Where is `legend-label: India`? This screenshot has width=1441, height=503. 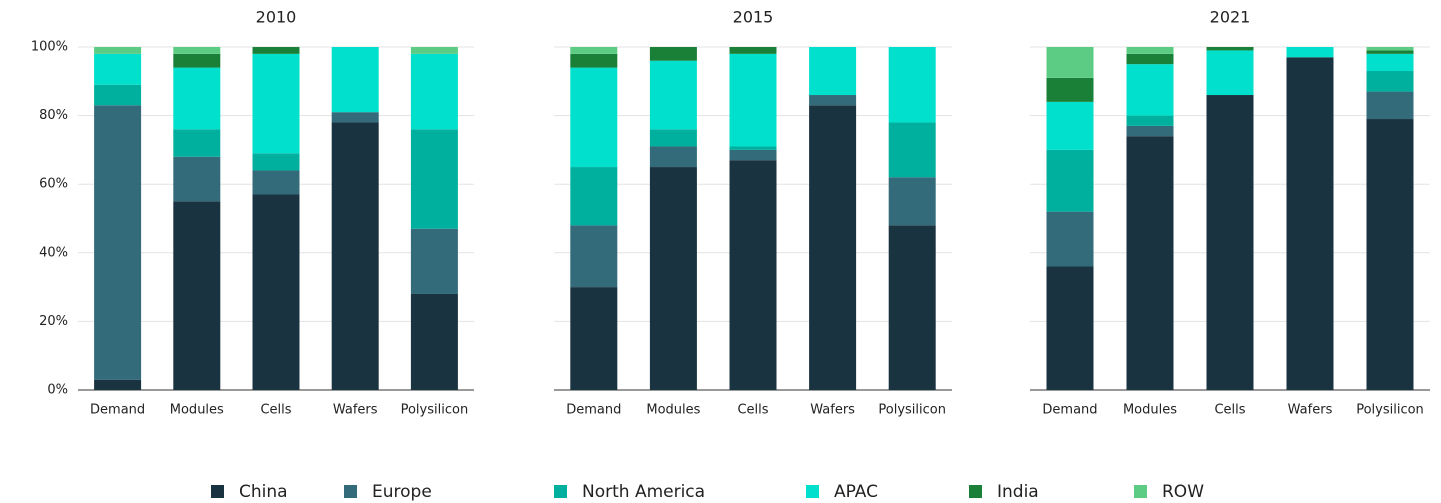
legend-label: India is located at coordinates (1018, 492).